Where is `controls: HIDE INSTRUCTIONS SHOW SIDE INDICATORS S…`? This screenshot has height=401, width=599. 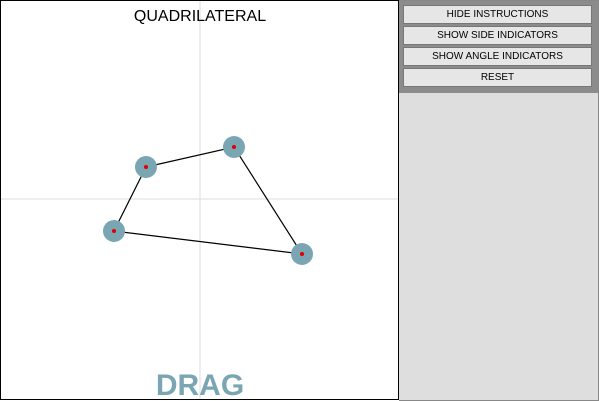
controls: HIDE INSTRUCTIONS SHOW SIDE INDICATORS S… is located at coordinates (498, 47).